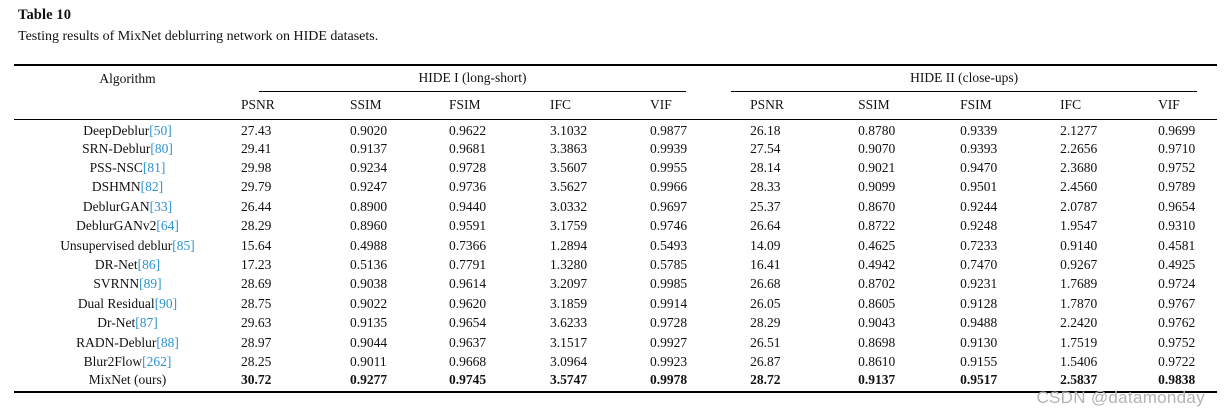 The height and width of the screenshot is (418, 1231). Describe the element at coordinates (116, 226) in the screenshot. I see `algorithm-name: DeblurGANv2` at that location.